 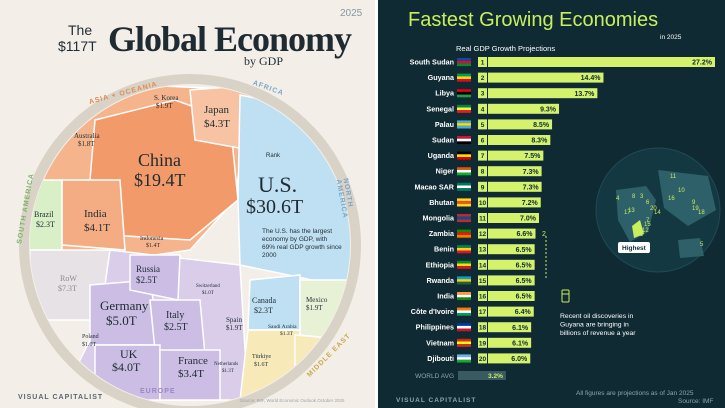 What do you see at coordinates (441, 202) in the screenshot?
I see `country-label: Bhutan` at bounding box center [441, 202].